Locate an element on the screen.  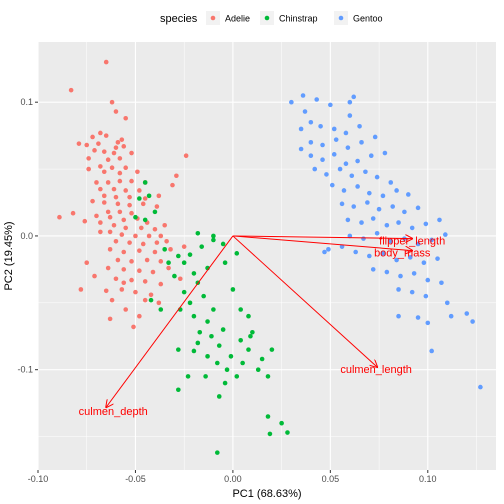
y-axis-title: PC2 (19.45%) is located at coordinates (9, 255).